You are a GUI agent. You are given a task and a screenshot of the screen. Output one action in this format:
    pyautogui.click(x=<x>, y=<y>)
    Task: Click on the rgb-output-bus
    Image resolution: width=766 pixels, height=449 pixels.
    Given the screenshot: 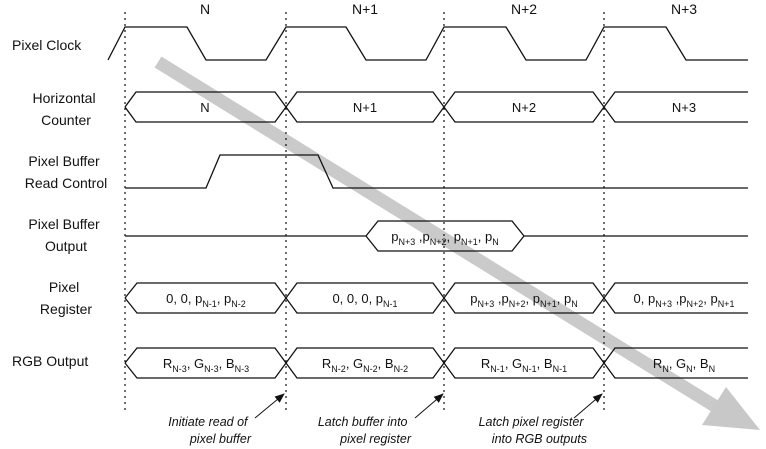 What is the action you would take?
    pyautogui.click(x=436, y=363)
    